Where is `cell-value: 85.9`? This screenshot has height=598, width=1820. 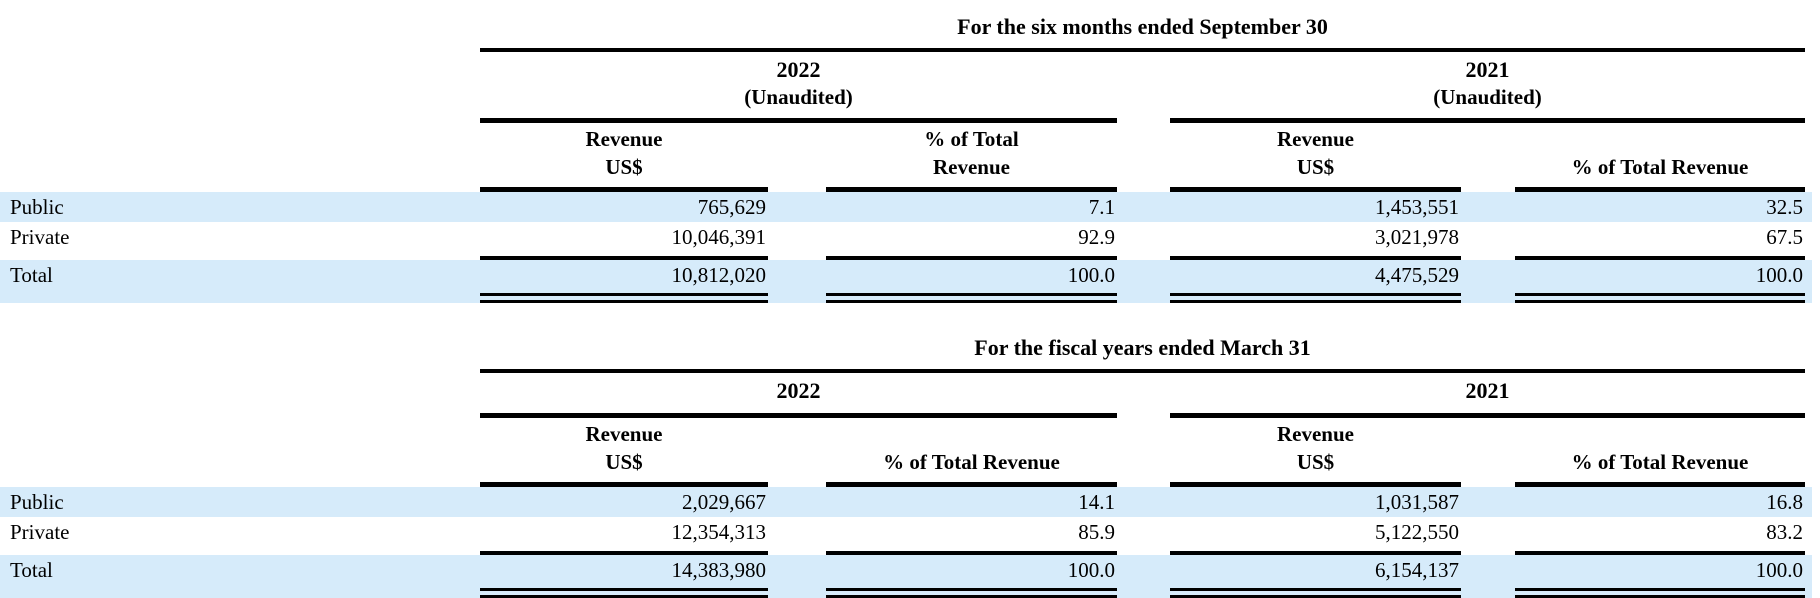 cell-value: 85.9 is located at coordinates (1096, 532).